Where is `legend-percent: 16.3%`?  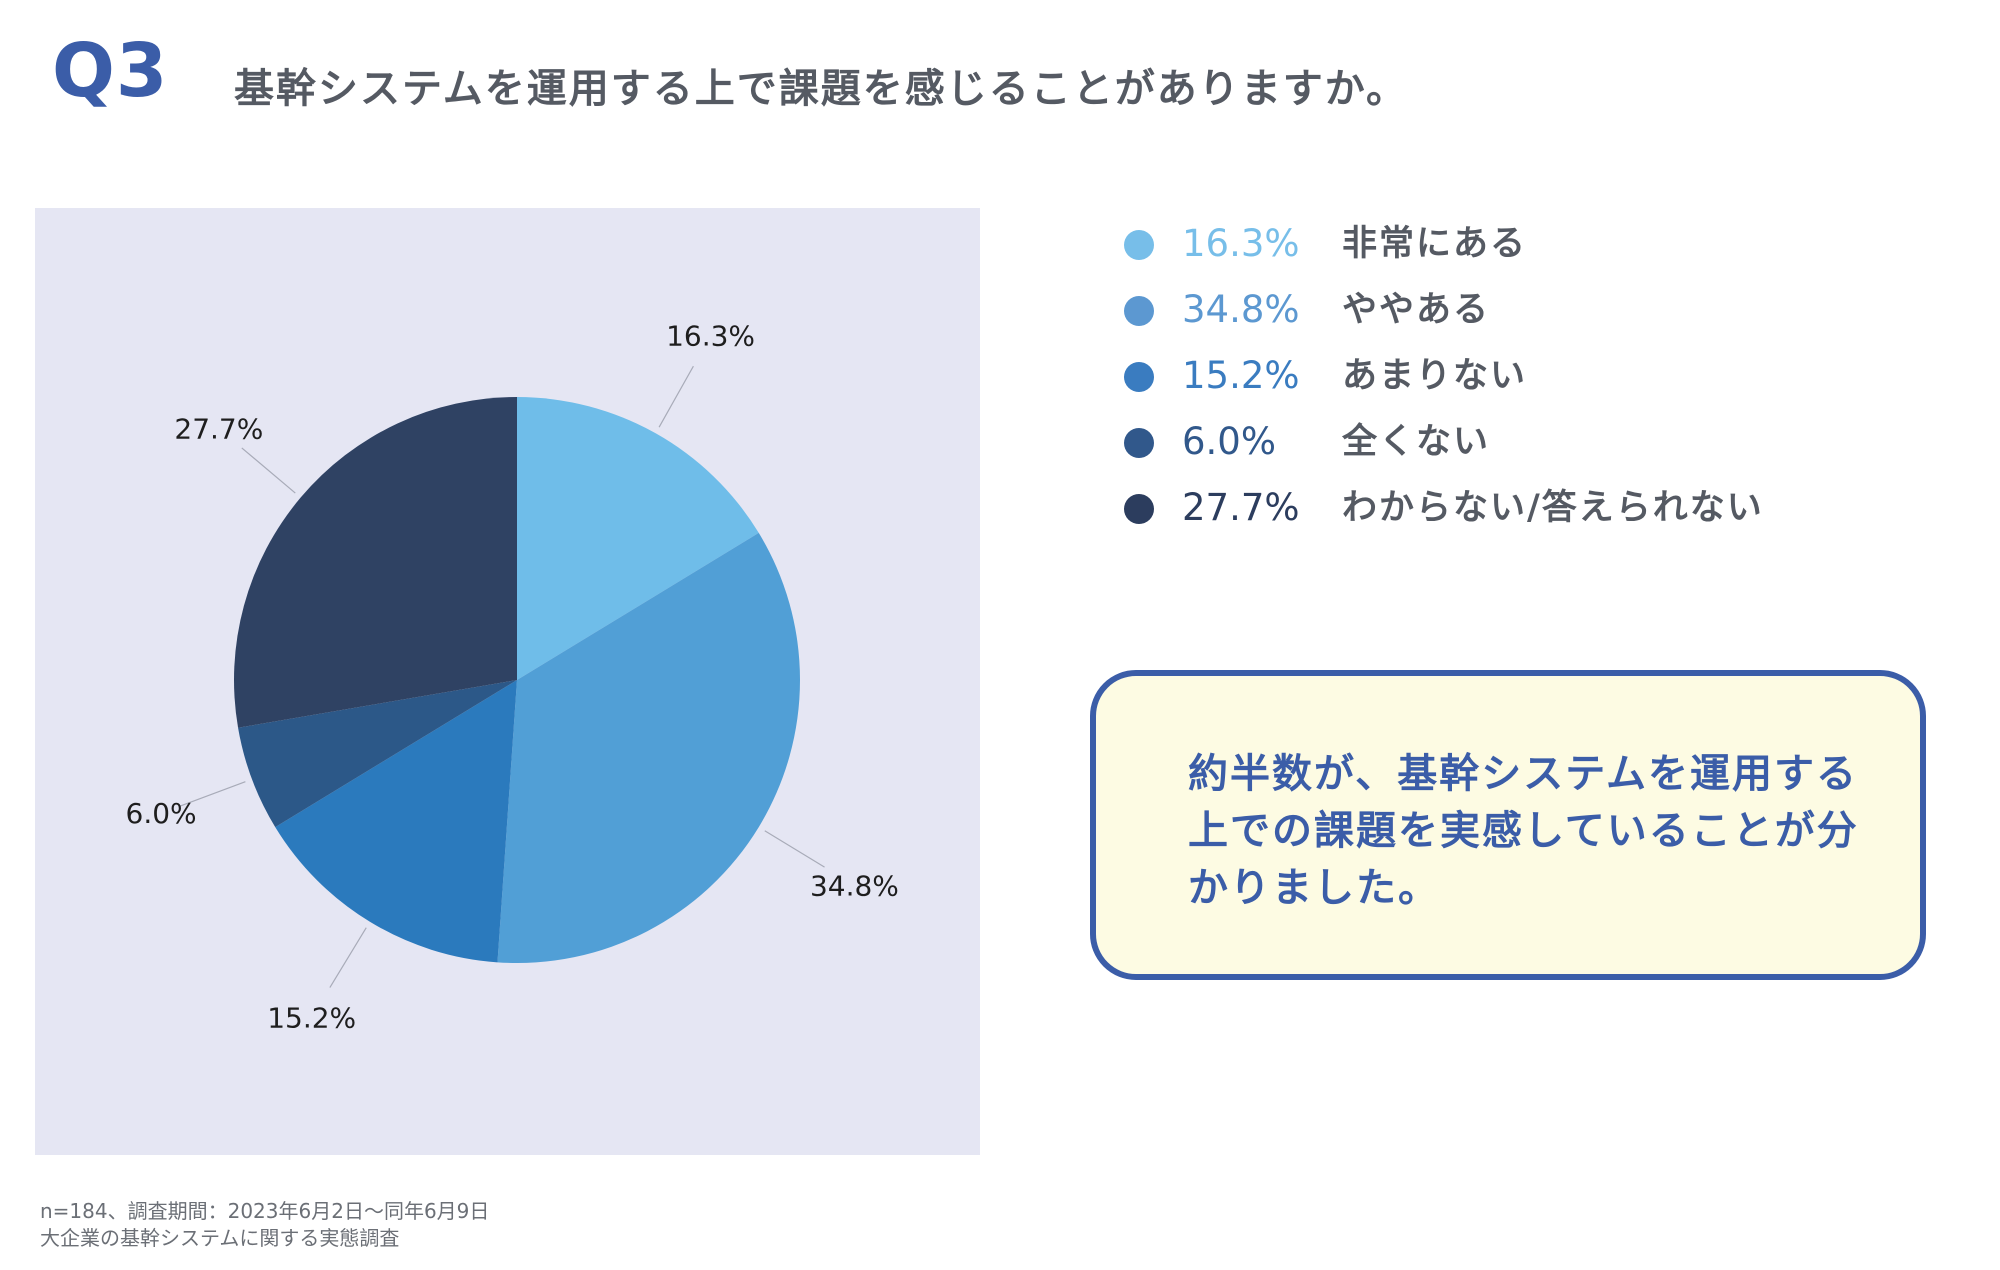 legend-percent: 16.3% is located at coordinates (1241, 243).